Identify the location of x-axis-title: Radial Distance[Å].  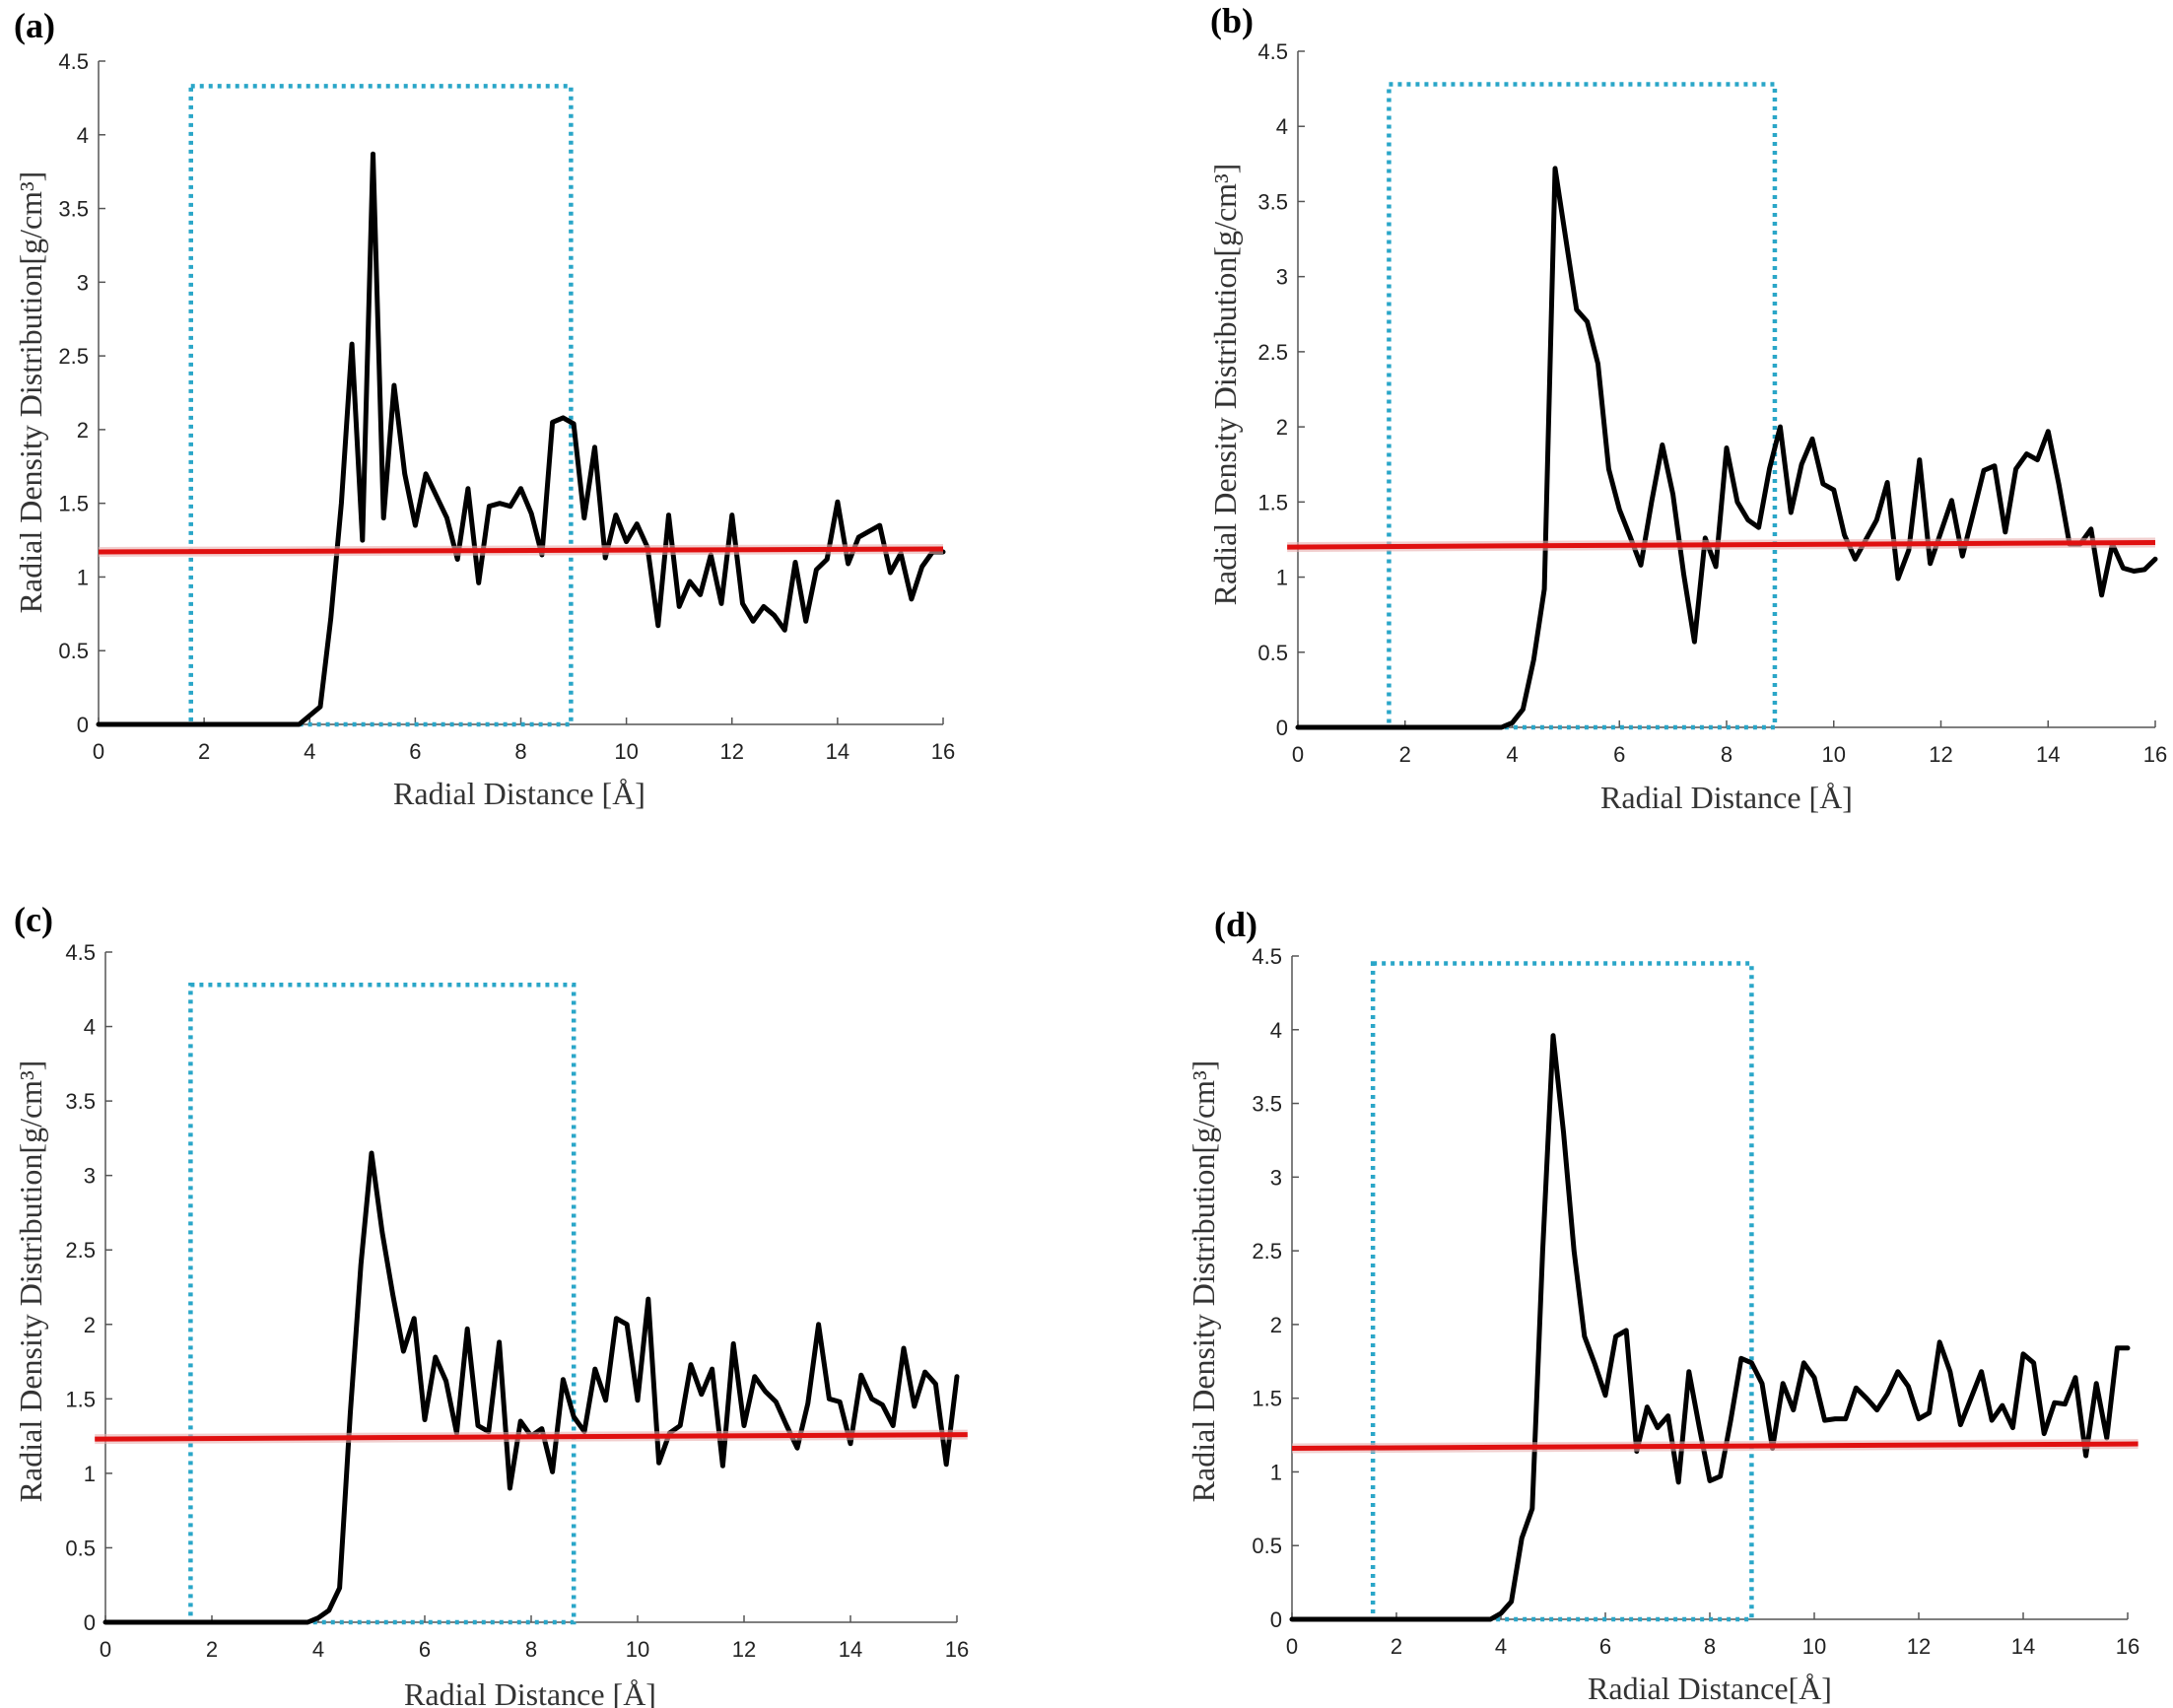
(1710, 1688).